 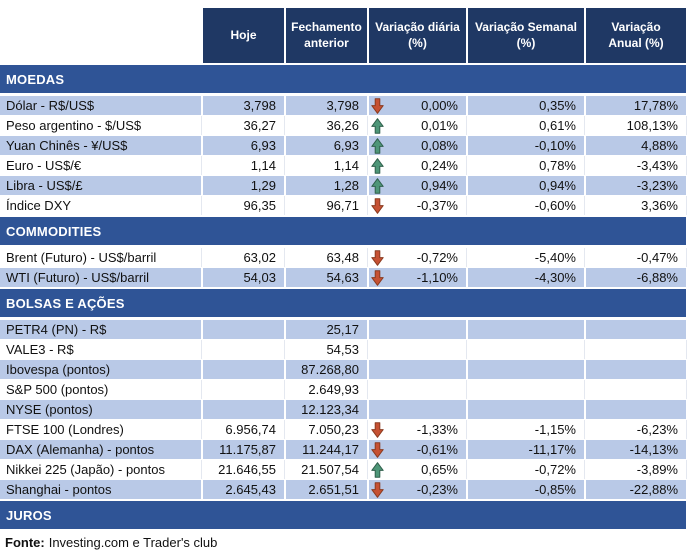 What do you see at coordinates (526, 449) in the screenshot?
I see `cell-variacao-semanal: -11,17%` at bounding box center [526, 449].